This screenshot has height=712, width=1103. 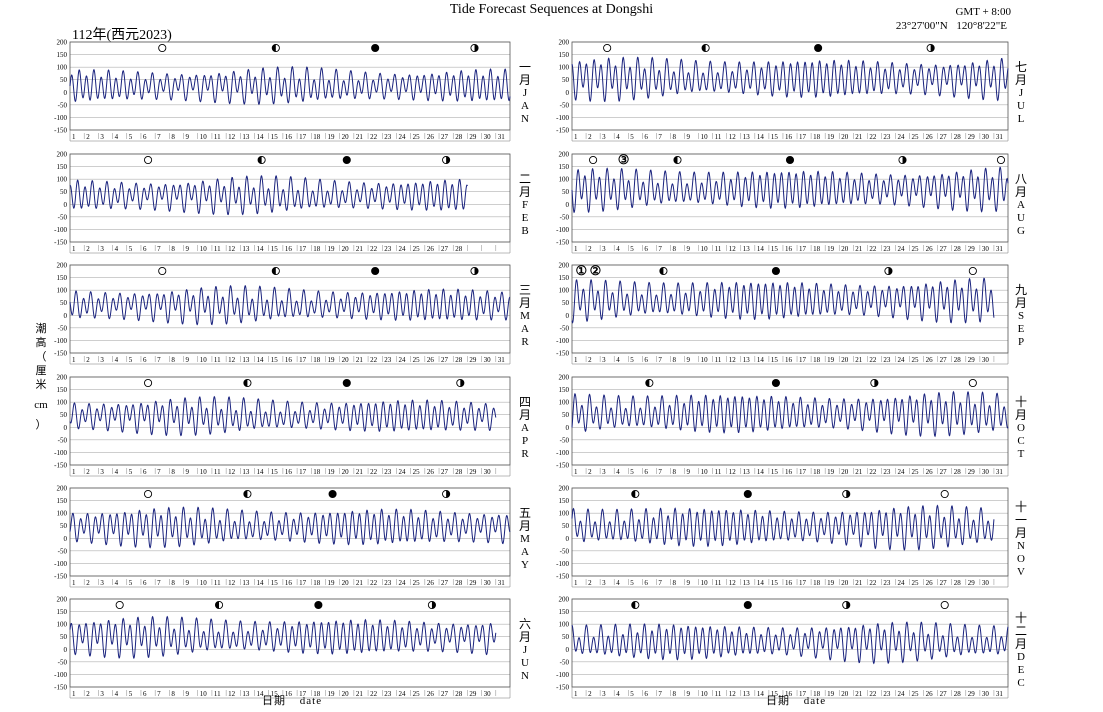 I want to click on x-tick-label: 22, so click(x=374, y=249).